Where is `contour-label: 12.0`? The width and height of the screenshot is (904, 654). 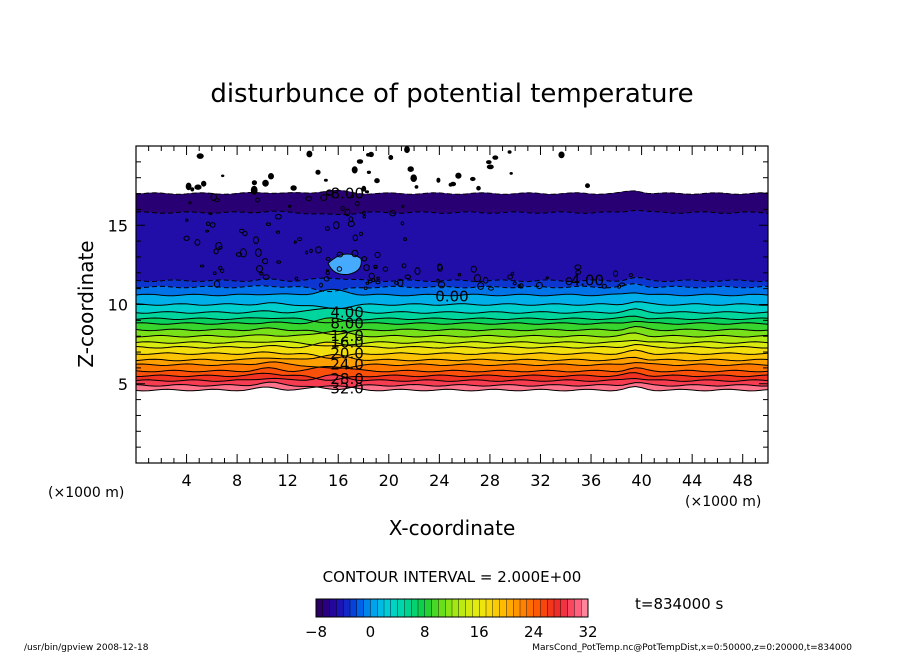 contour-label: 12.0 is located at coordinates (346, 336).